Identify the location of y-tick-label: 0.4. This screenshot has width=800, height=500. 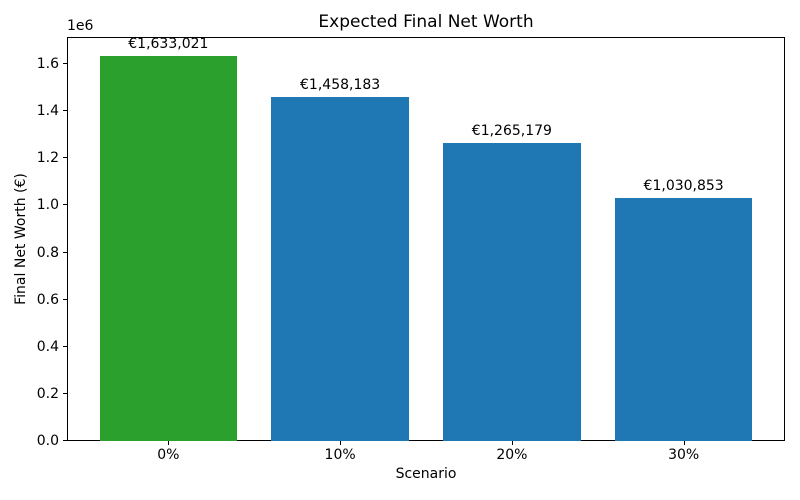
(47, 346).